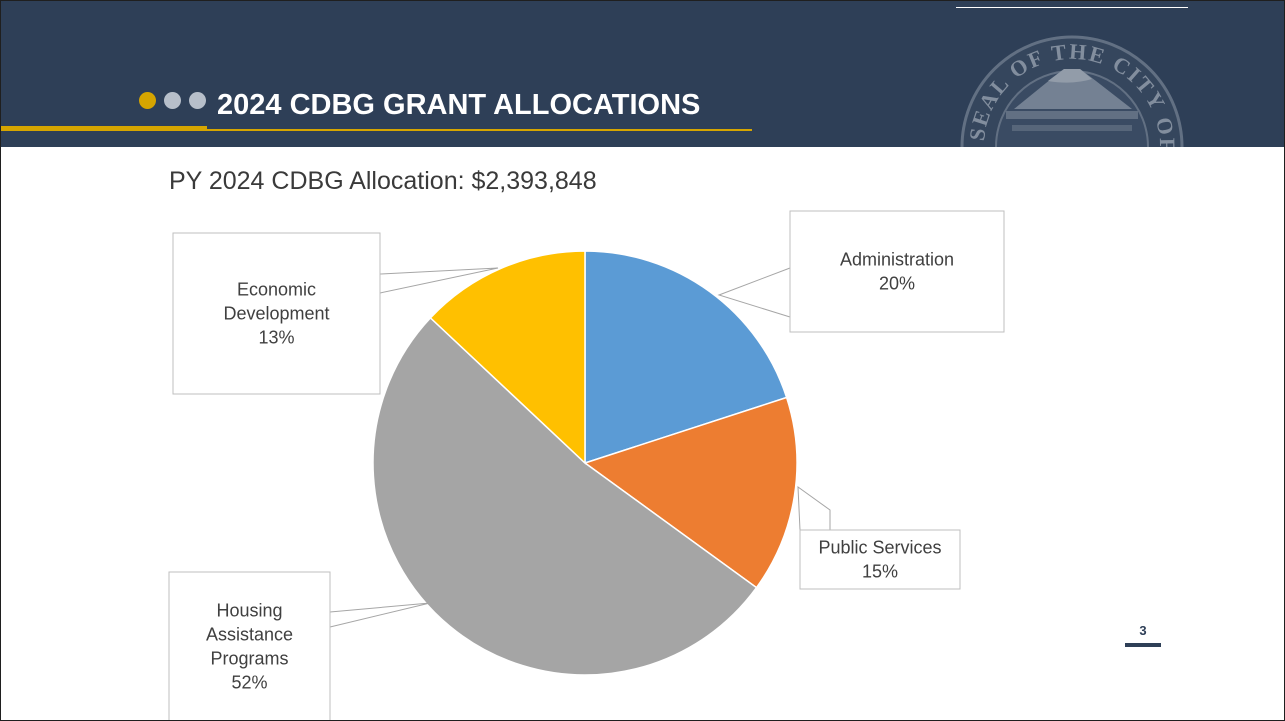 The height and width of the screenshot is (721, 1285). Describe the element at coordinates (276, 338) in the screenshot. I see `percent-label: 13%` at that location.